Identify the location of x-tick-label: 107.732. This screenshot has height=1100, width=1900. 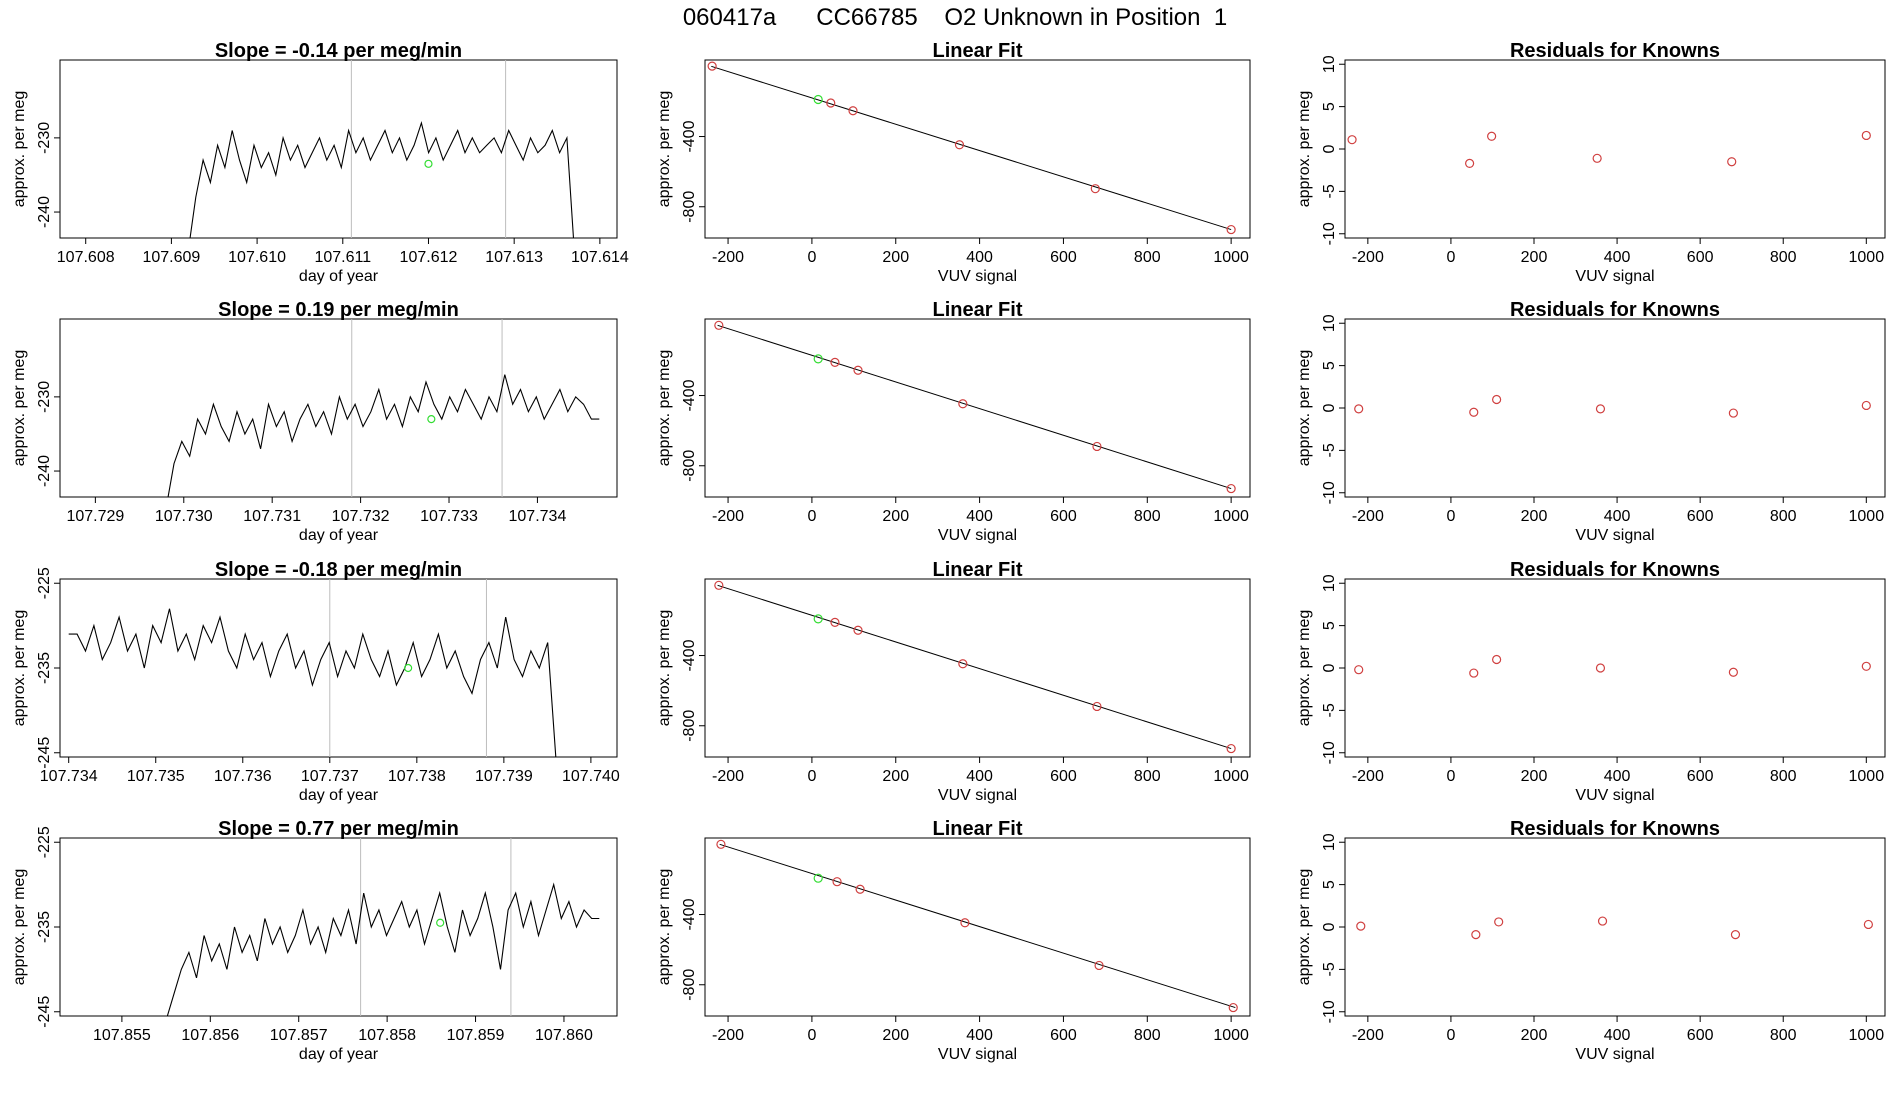
(361, 516).